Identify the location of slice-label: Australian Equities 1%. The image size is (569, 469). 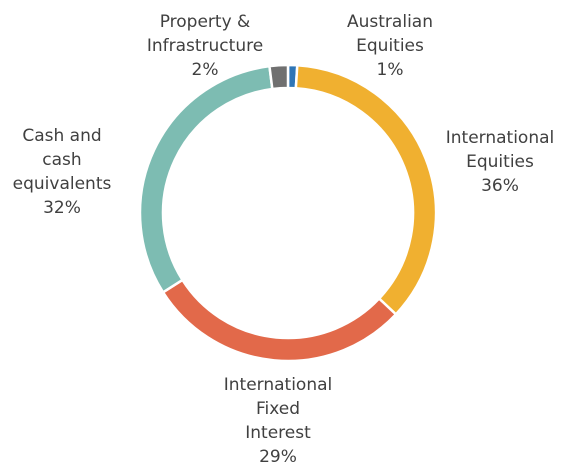
(390, 46).